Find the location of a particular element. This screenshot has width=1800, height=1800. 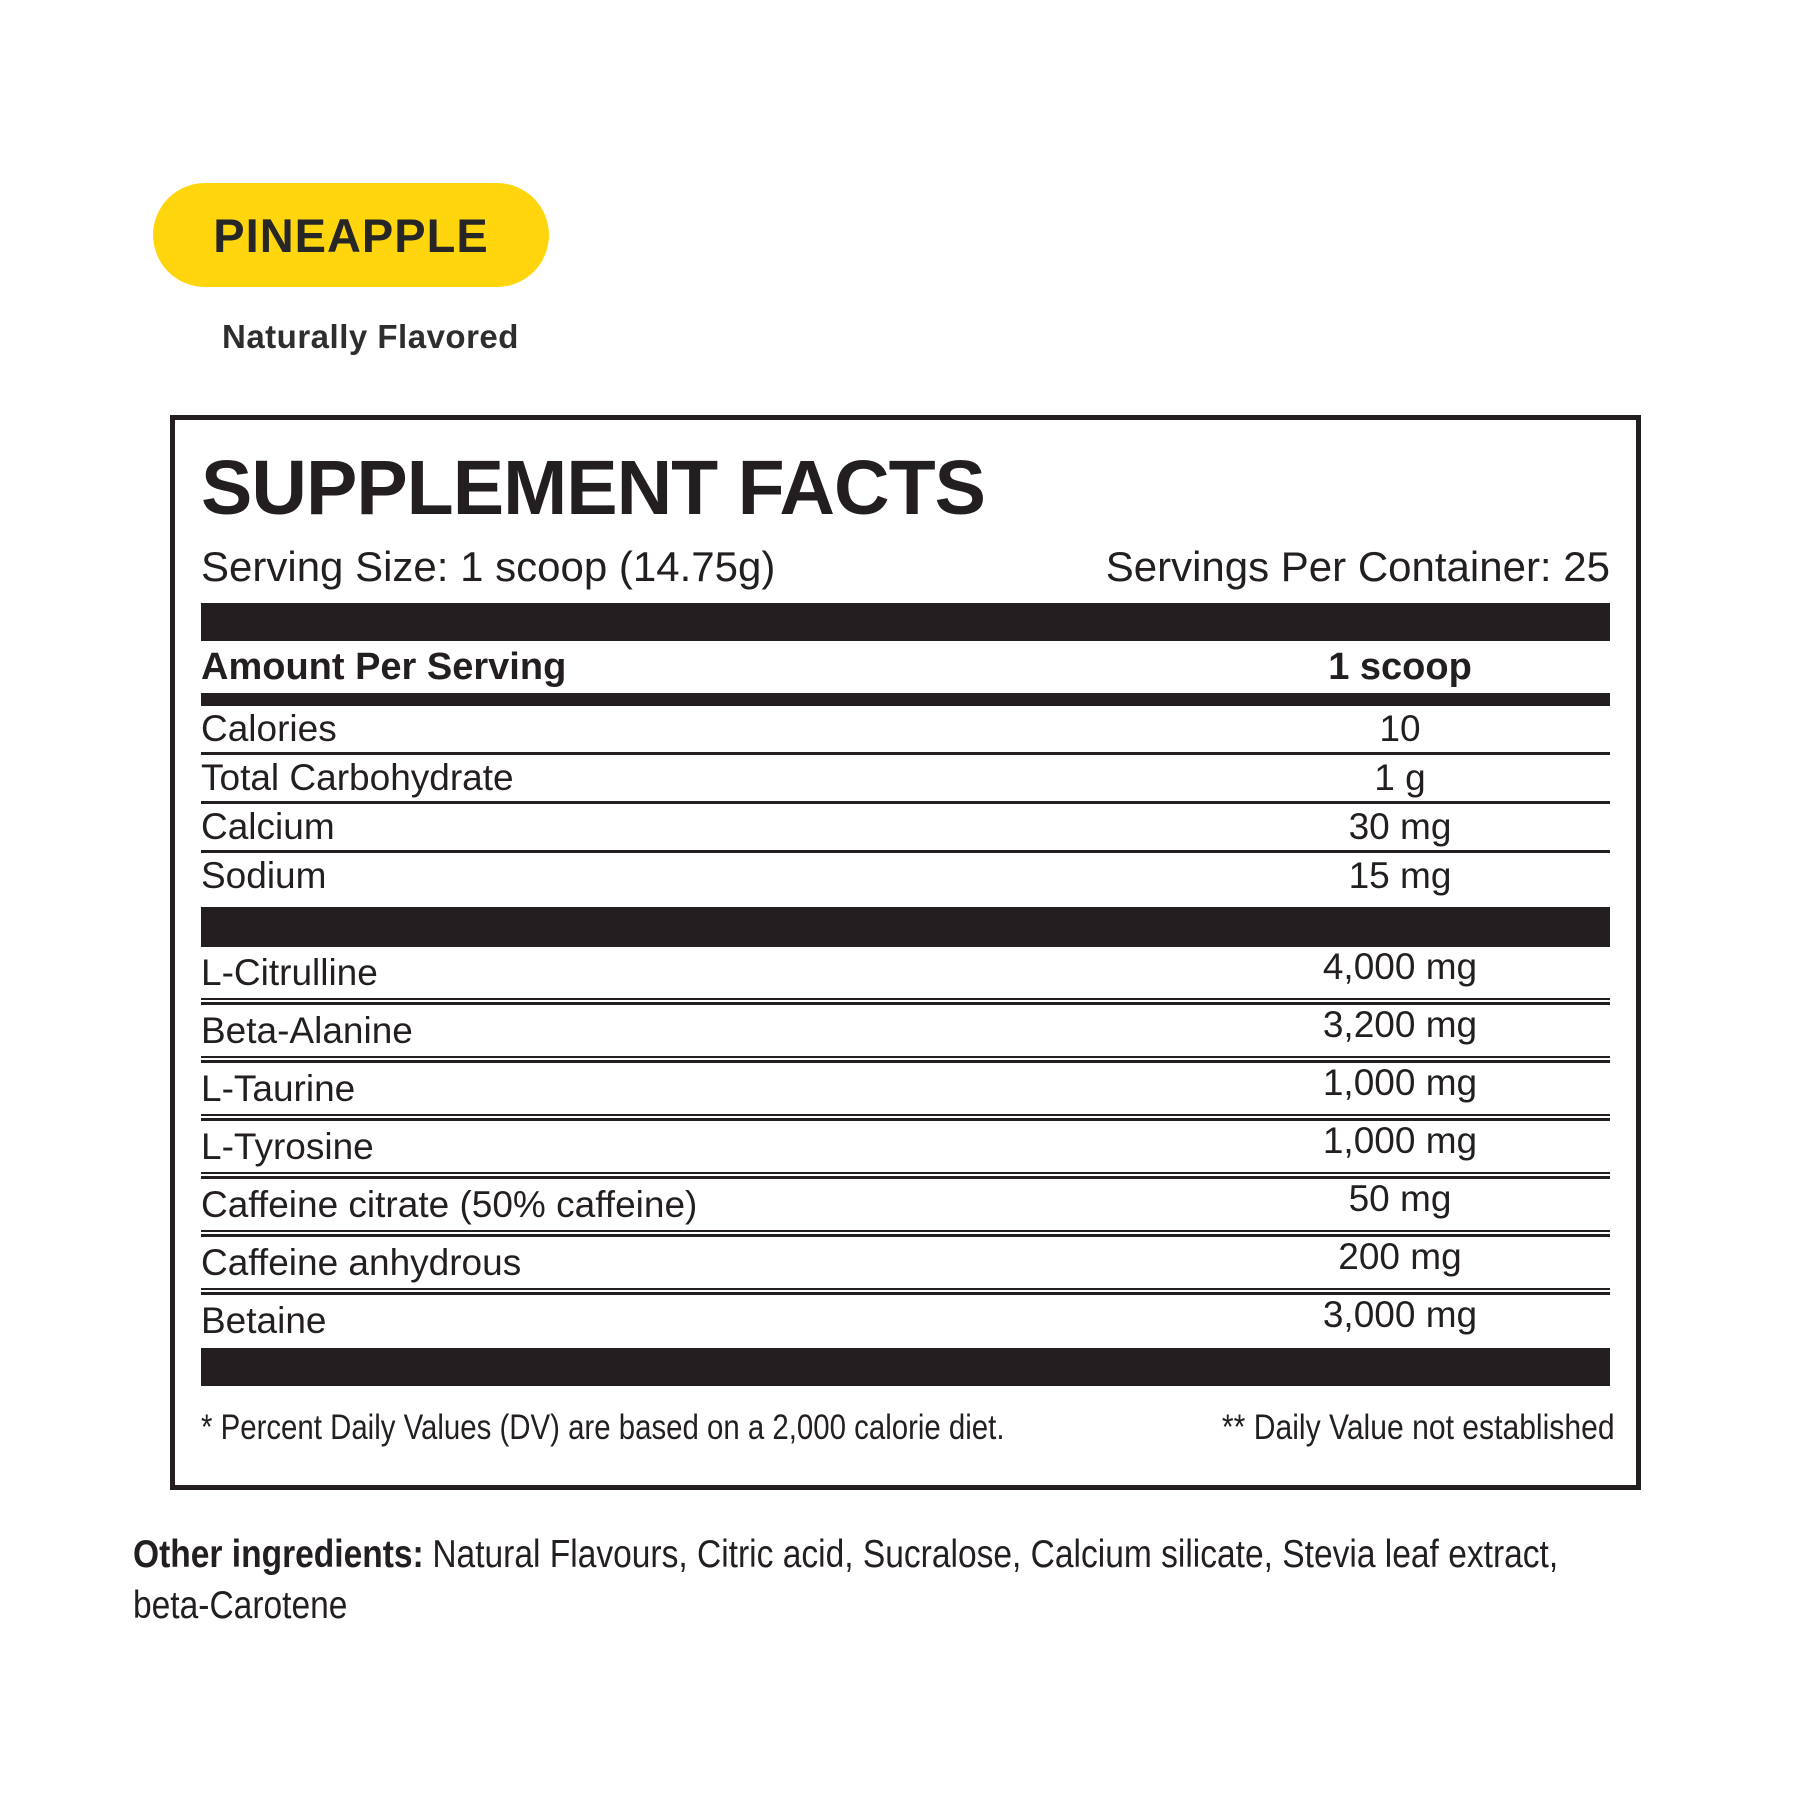

flavor-name: PINEAPPLE is located at coordinates (351, 235).